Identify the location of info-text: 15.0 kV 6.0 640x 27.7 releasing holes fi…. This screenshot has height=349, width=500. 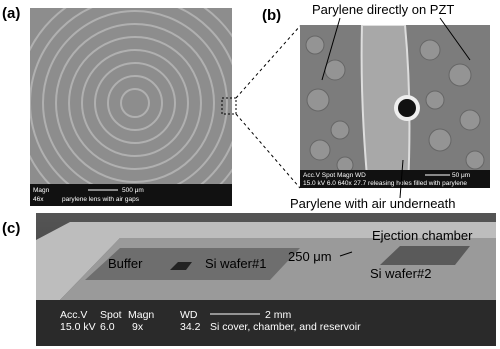
(385, 183).